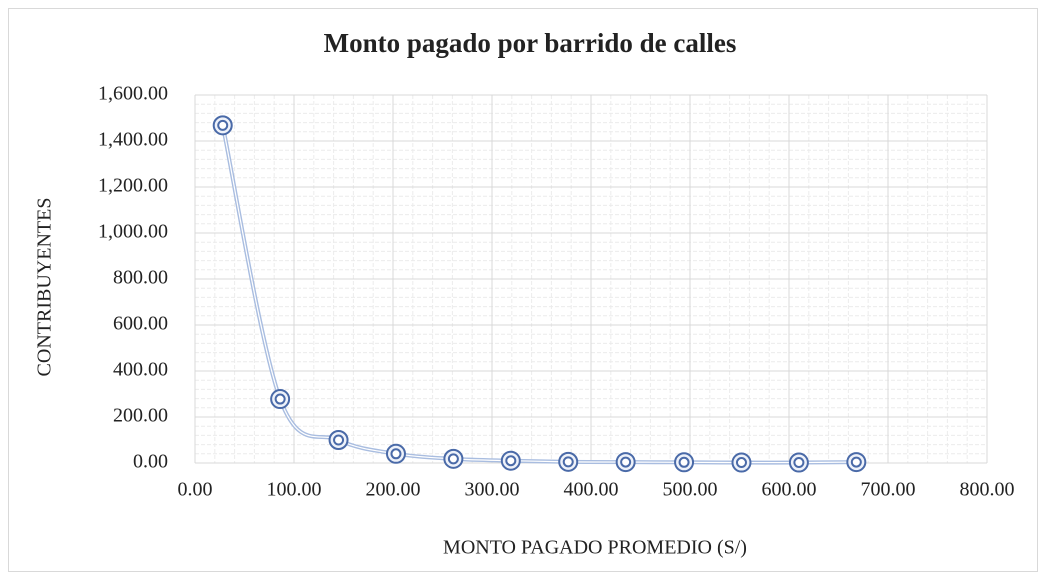  I want to click on y-tick-label: 200.00, so click(140, 416).